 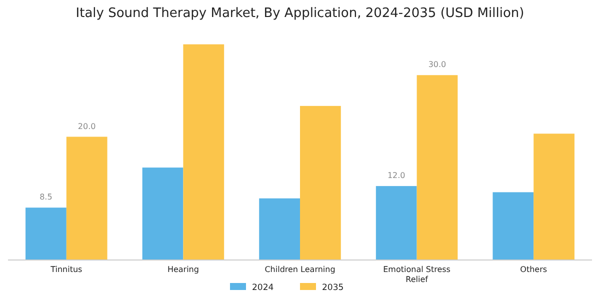 What do you see at coordinates (300, 269) in the screenshot?
I see `x-tick-label: Children Learning` at bounding box center [300, 269].